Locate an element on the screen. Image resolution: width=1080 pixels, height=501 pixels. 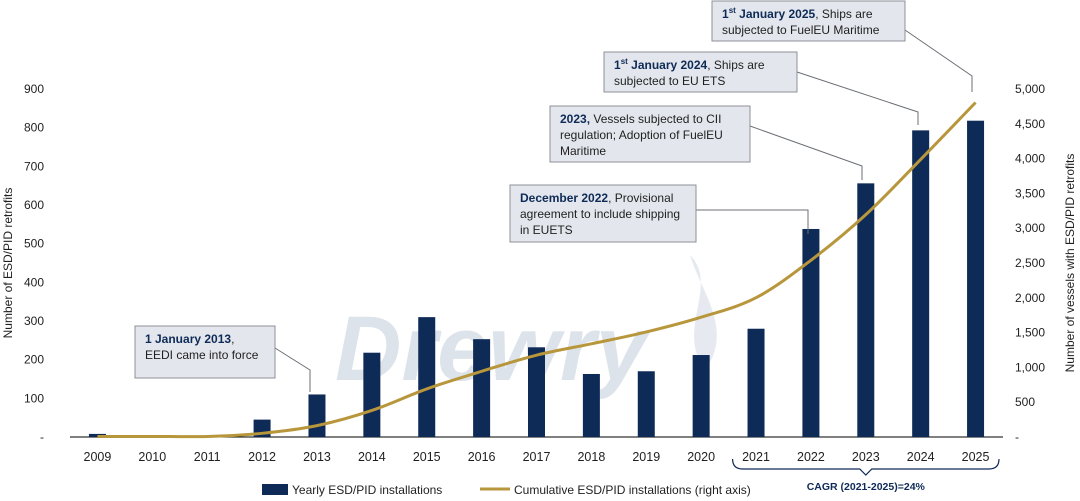
y-tick-label: - is located at coordinates (42, 437).